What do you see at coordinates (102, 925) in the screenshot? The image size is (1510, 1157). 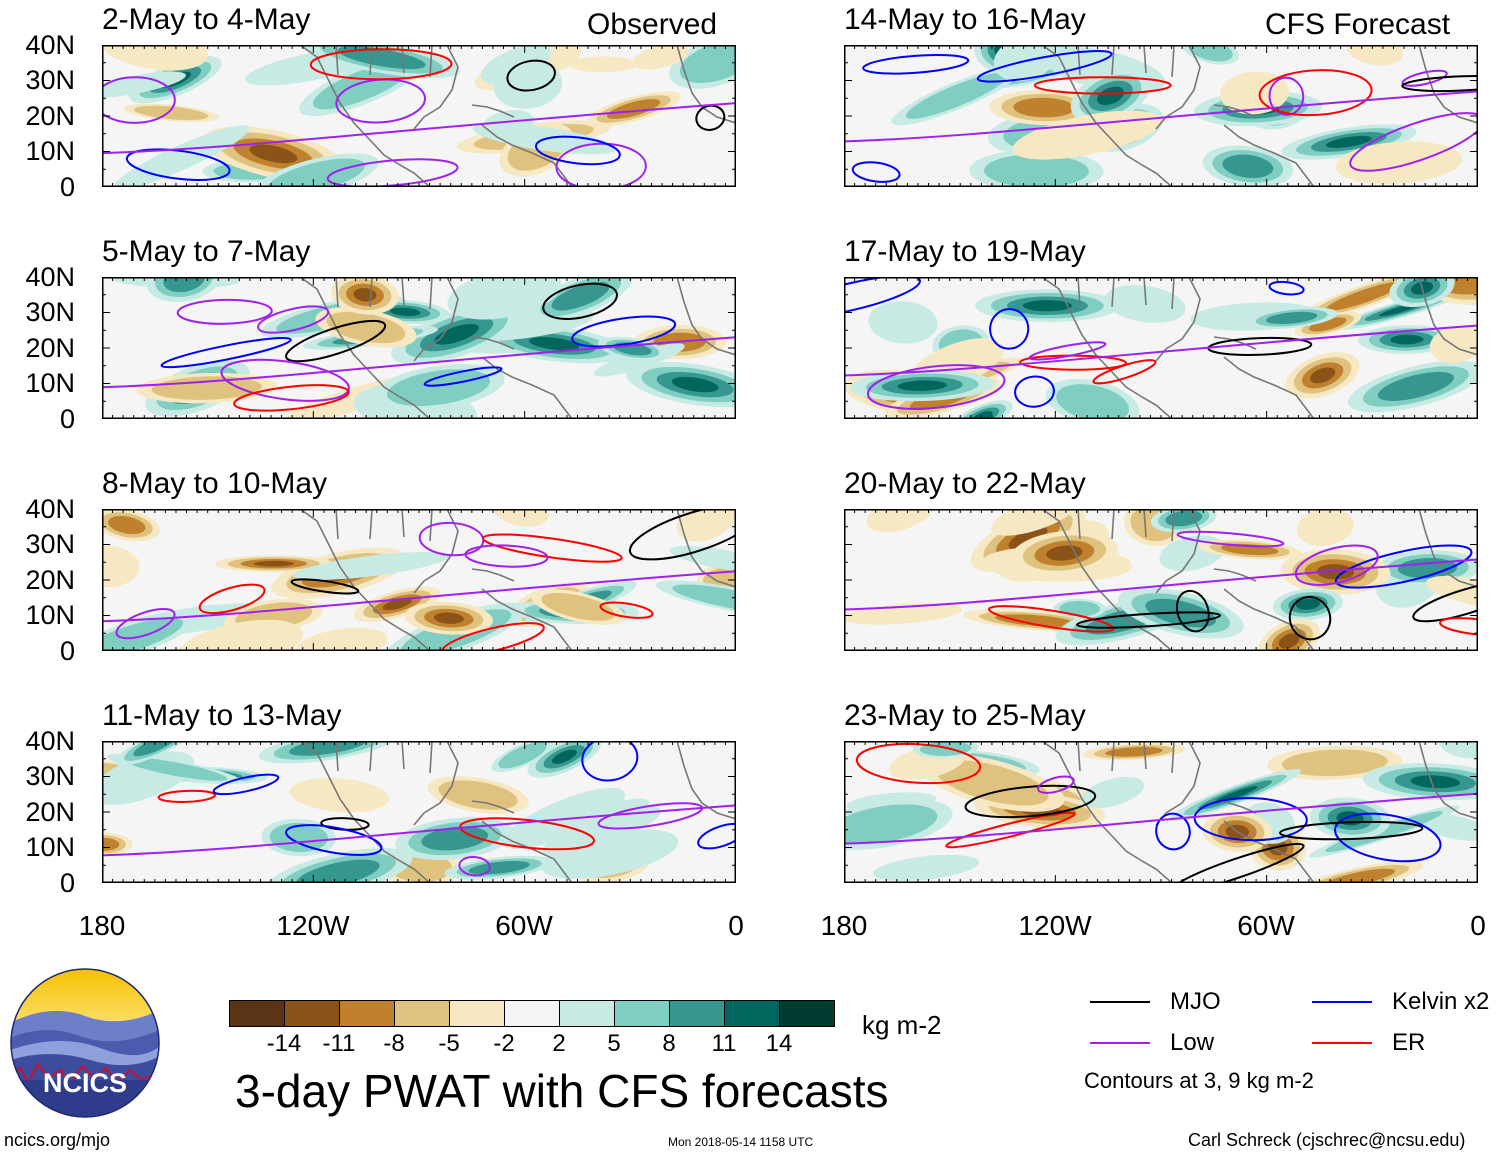 I see `lon-tick: 180` at bounding box center [102, 925].